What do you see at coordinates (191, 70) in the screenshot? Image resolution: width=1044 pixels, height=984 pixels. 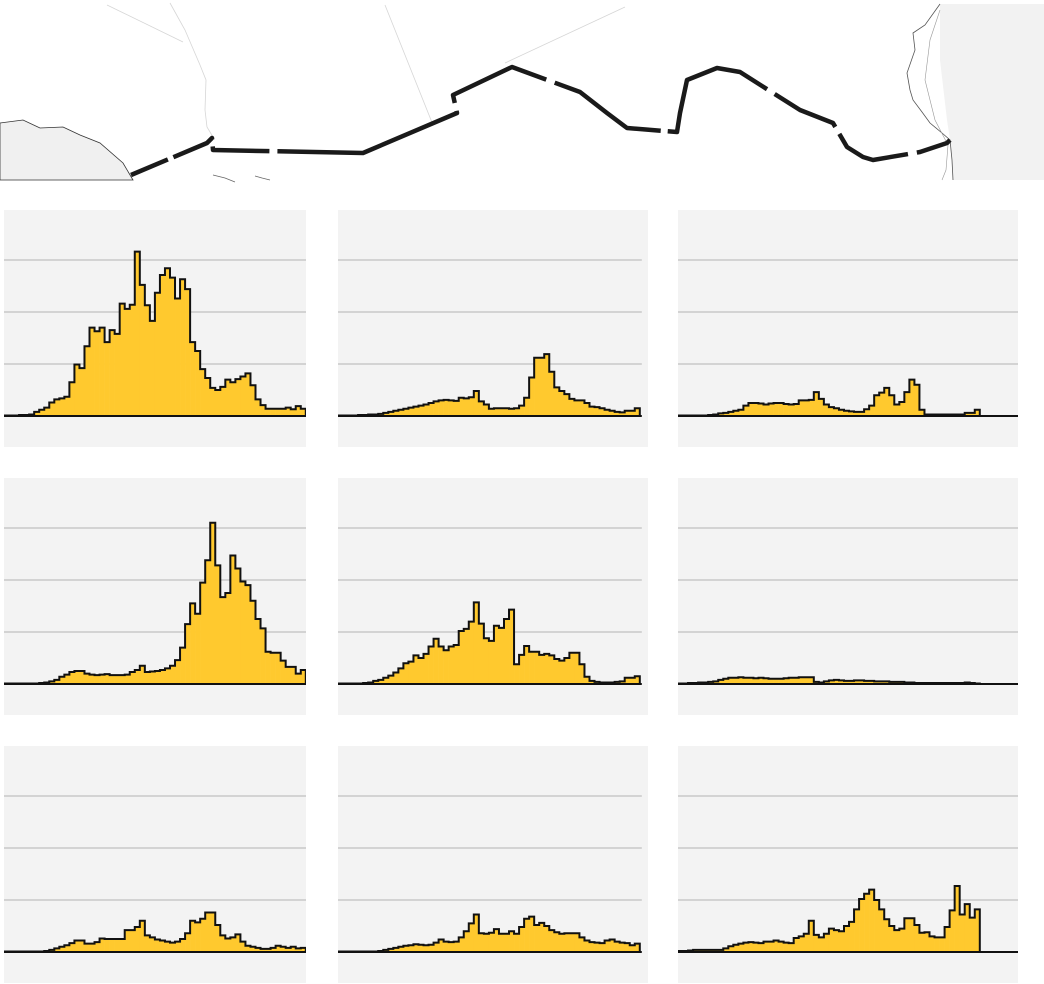 I see `river-boundary` at bounding box center [191, 70].